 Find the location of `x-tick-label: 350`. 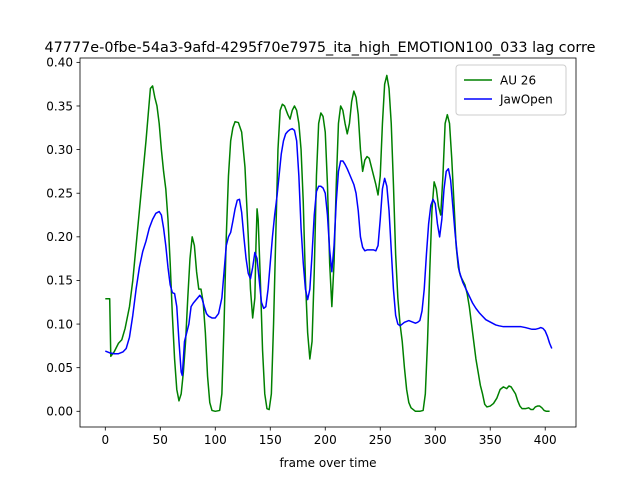

x-tick-label: 350 is located at coordinates (490, 440).